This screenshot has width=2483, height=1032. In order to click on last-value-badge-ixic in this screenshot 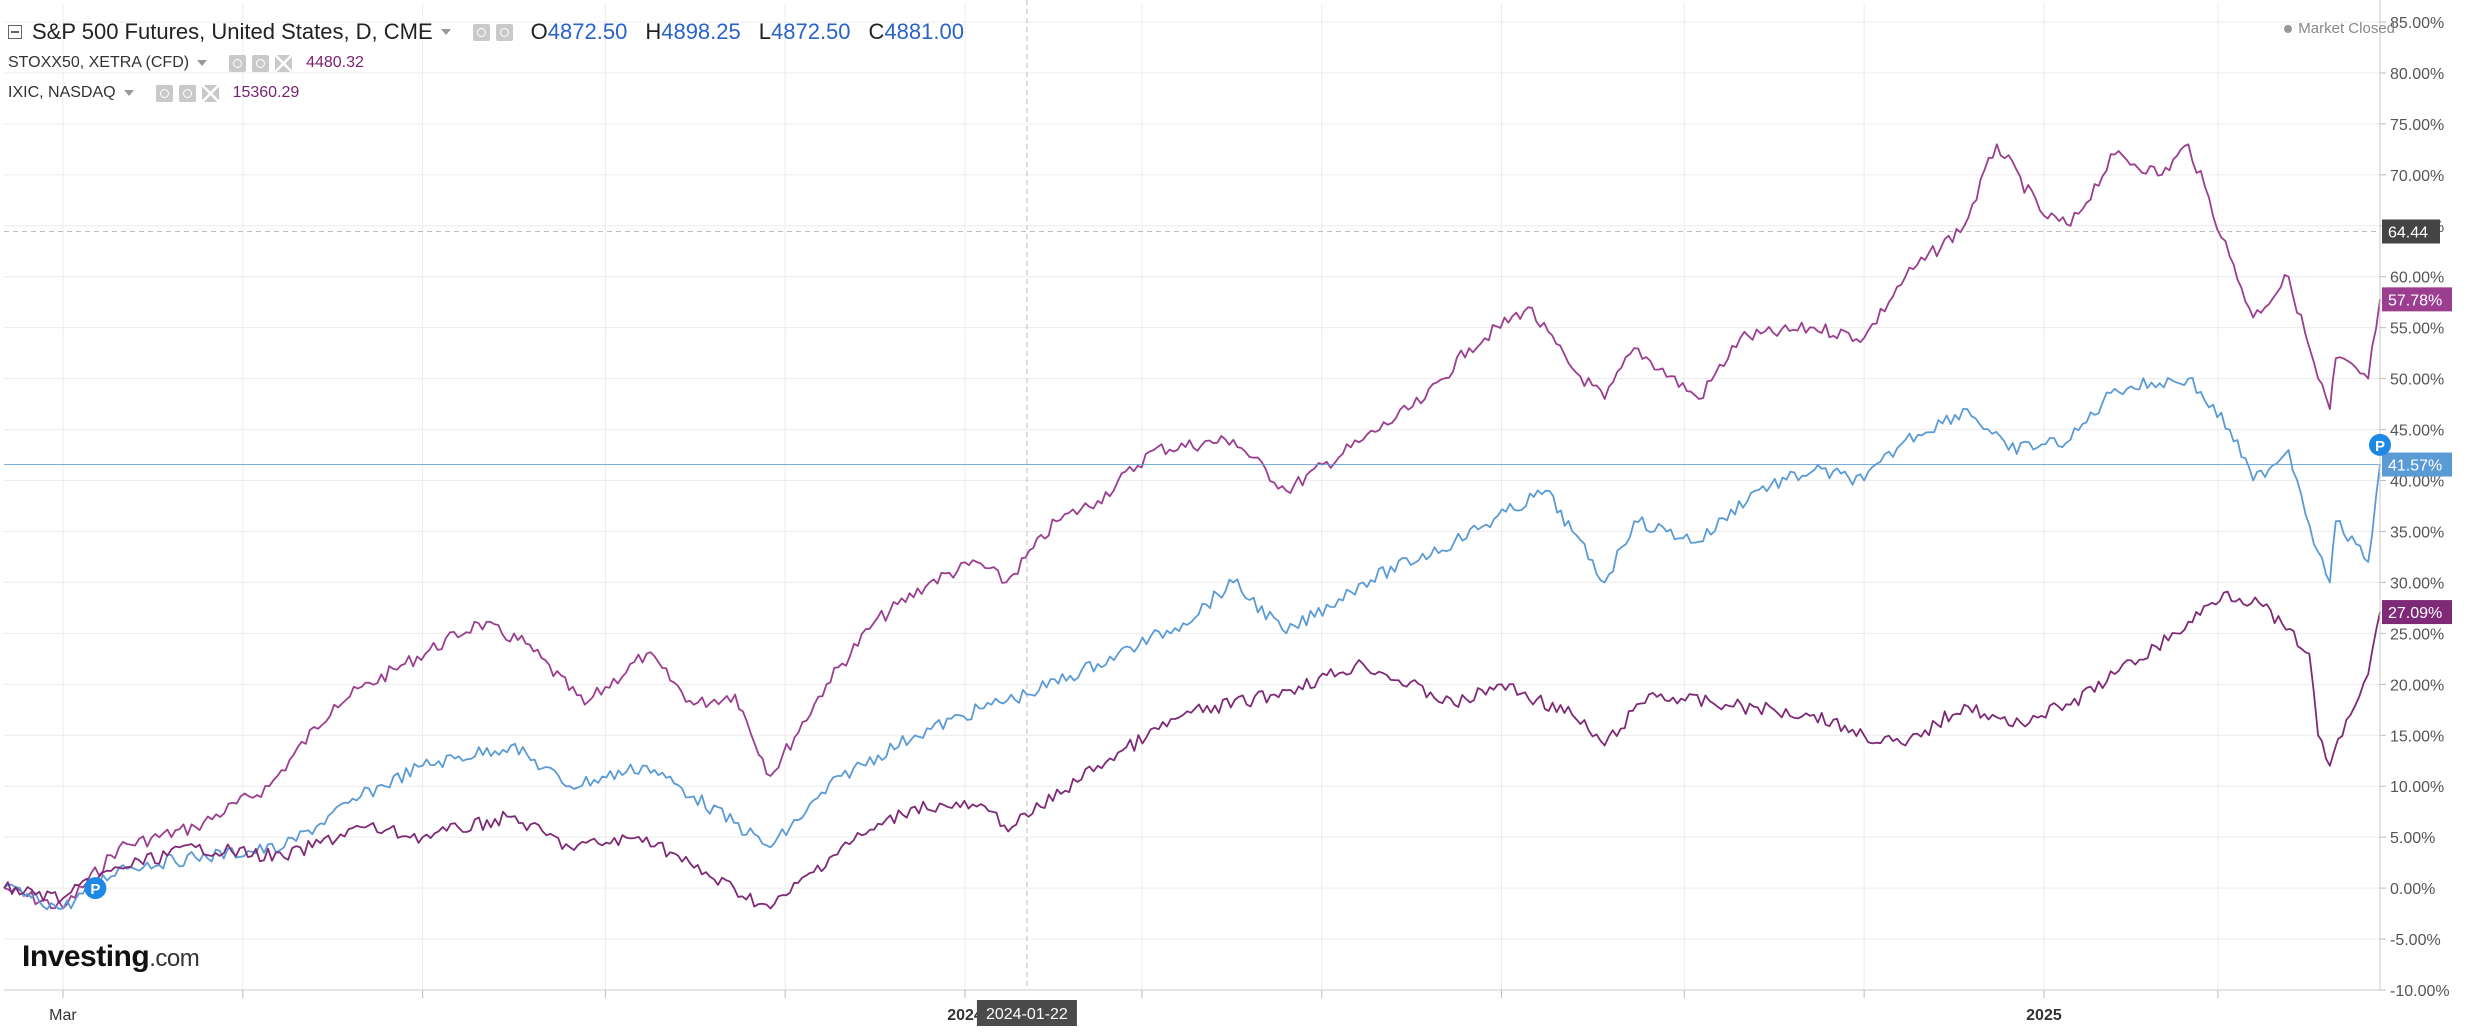, I will do `click(2417, 299)`.